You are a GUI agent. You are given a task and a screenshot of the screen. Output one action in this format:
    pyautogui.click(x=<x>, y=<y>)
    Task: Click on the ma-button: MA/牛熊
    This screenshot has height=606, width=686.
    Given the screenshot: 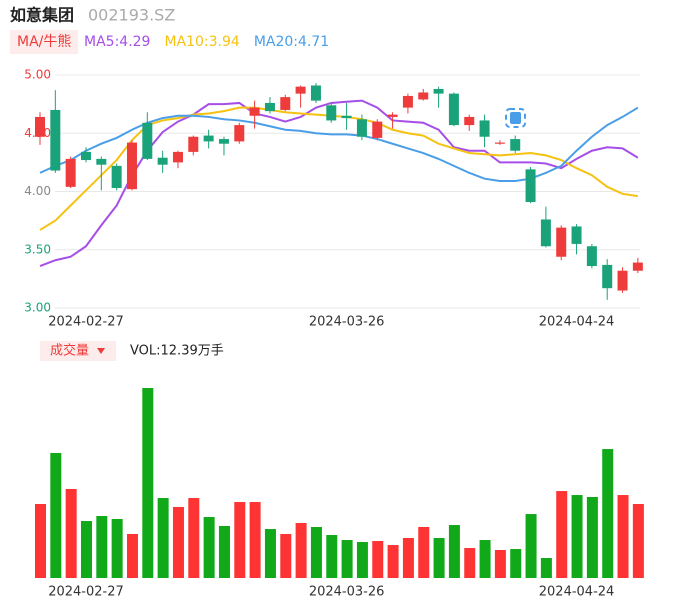 What is the action you would take?
    pyautogui.click(x=44, y=42)
    